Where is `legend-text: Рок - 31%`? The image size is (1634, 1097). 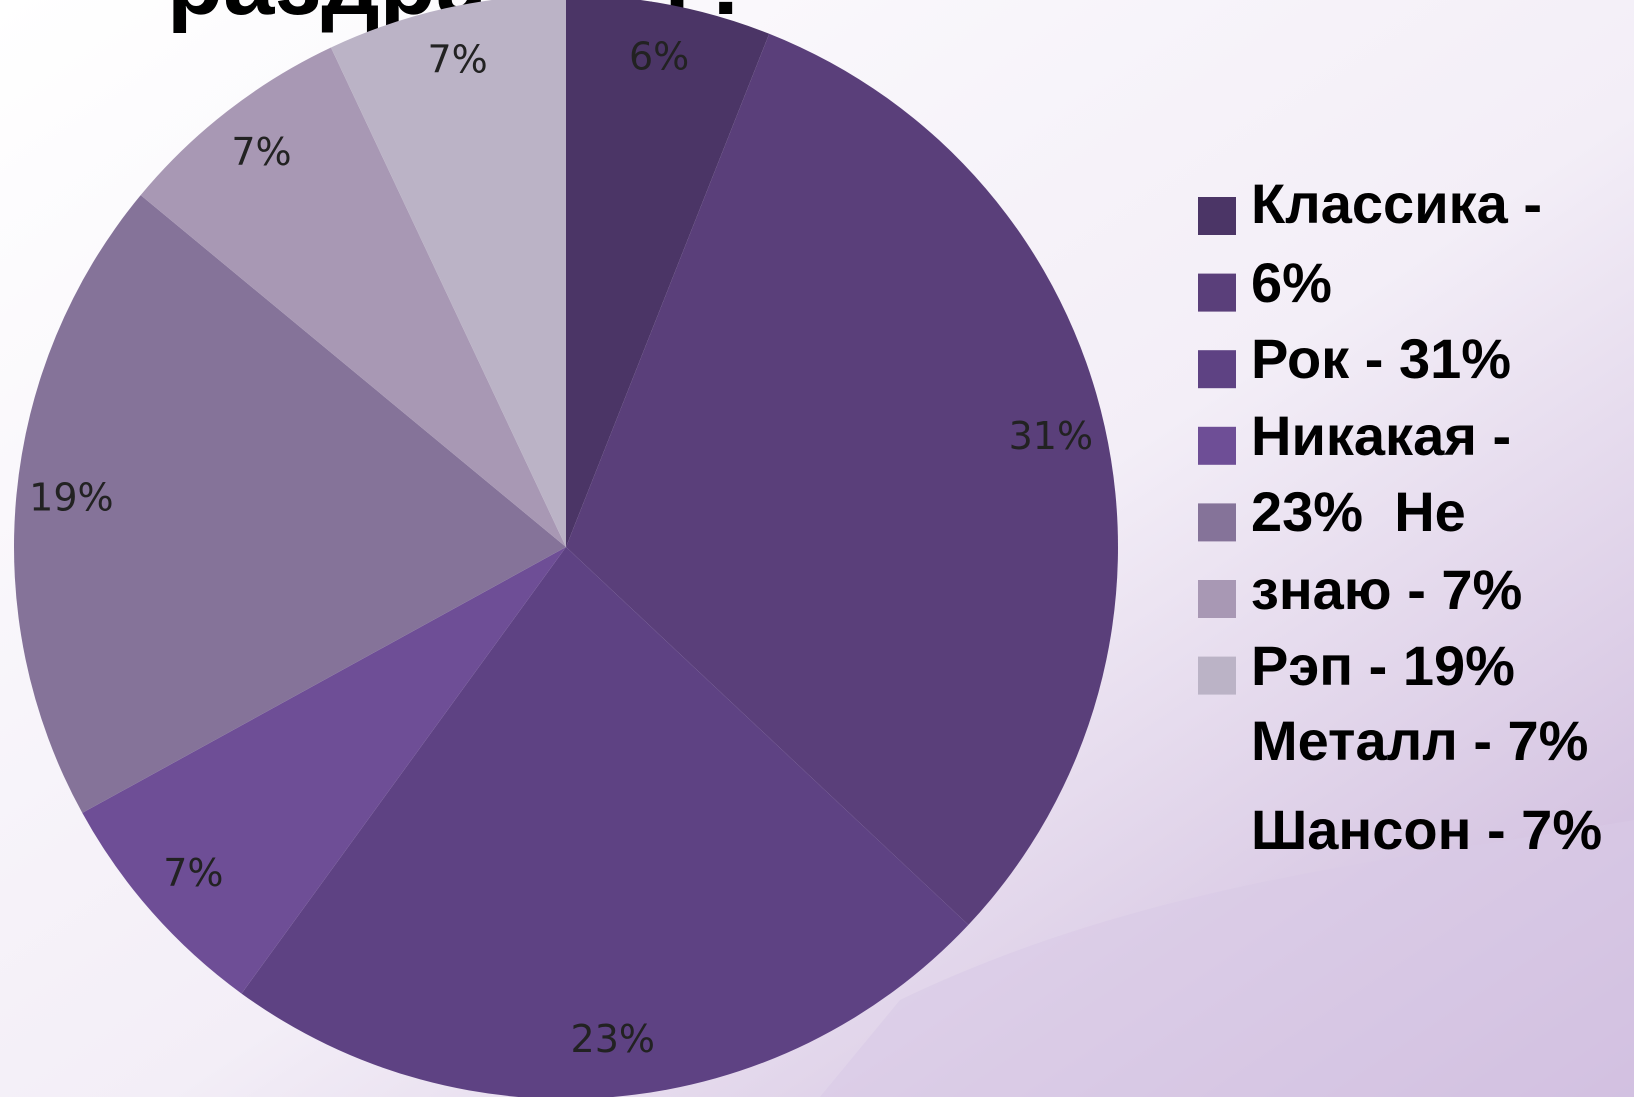 legend-text: Рок - 31% is located at coordinates (1381, 358).